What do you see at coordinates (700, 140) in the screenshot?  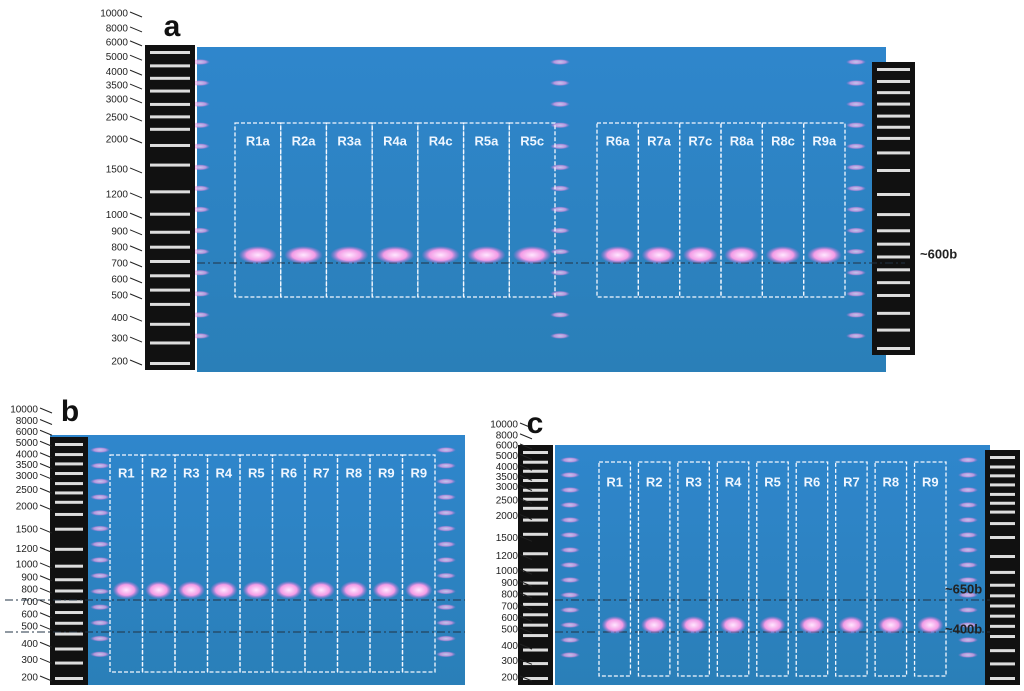 I see `lane-label: R7c` at bounding box center [700, 140].